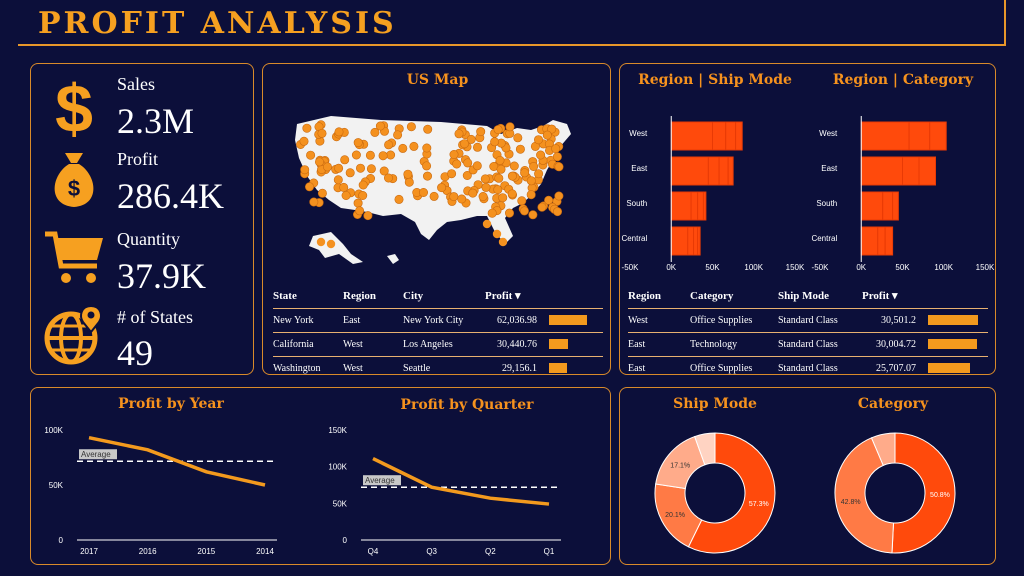 The height and width of the screenshot is (576, 1024). I want to click on col-region: Region, so click(659, 296).